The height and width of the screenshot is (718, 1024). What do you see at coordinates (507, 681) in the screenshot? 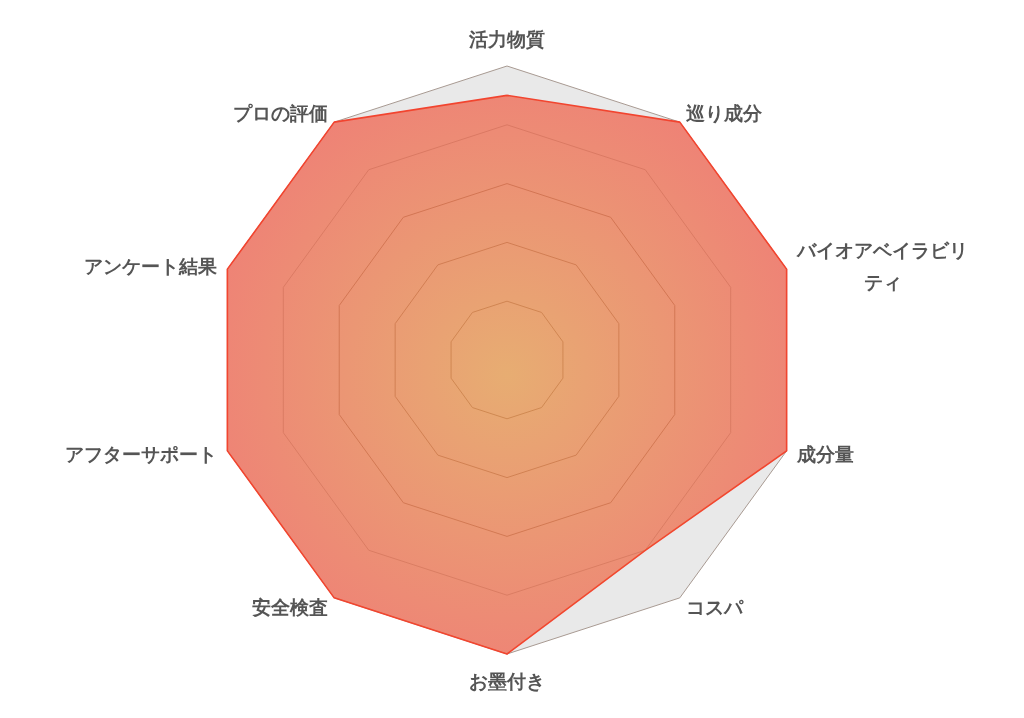
I see `spoke-label: お墨付き` at bounding box center [507, 681].